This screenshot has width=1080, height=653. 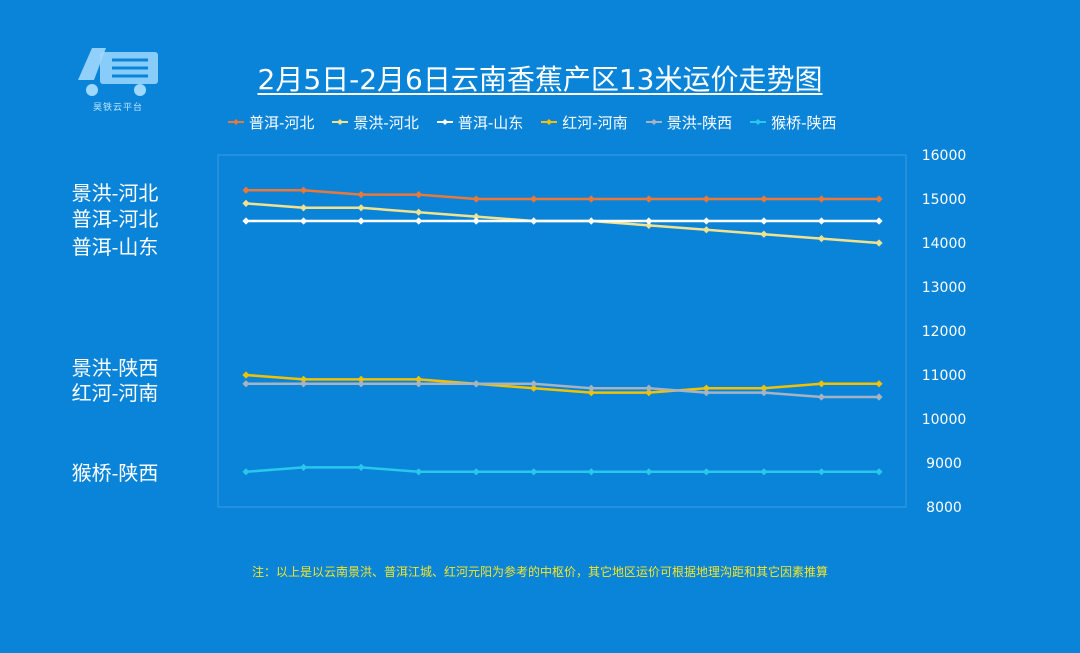 I want to click on y-tick-label: 12000, so click(x=944, y=332).